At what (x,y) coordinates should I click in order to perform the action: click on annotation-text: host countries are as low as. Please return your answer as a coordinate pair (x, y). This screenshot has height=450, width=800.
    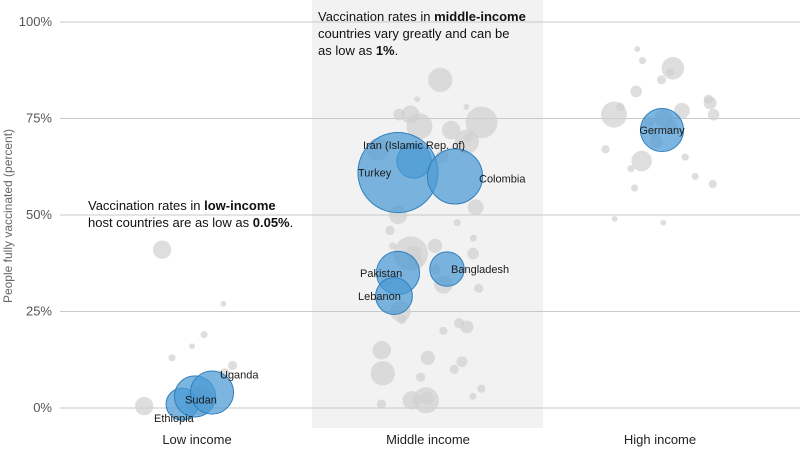
    Looking at the image, I should click on (170, 222).